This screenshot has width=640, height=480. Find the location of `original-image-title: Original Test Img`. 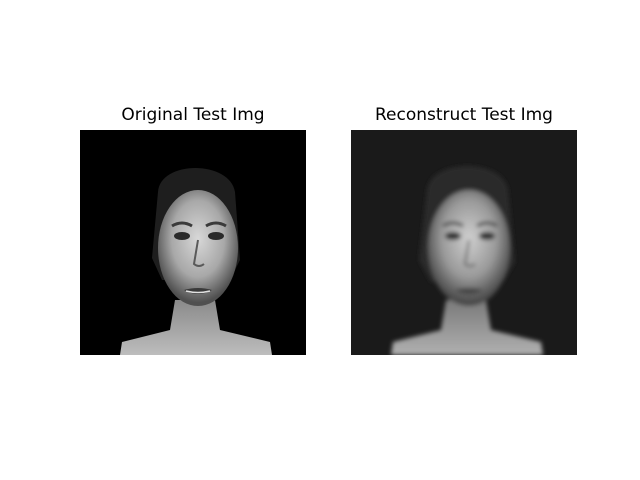

original-image-title: Original Test Img is located at coordinates (193, 115).